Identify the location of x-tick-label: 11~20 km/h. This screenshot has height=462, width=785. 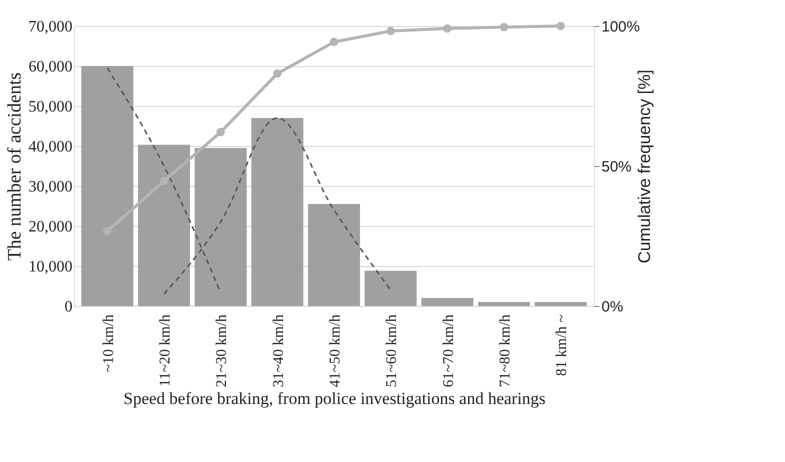
(166, 350).